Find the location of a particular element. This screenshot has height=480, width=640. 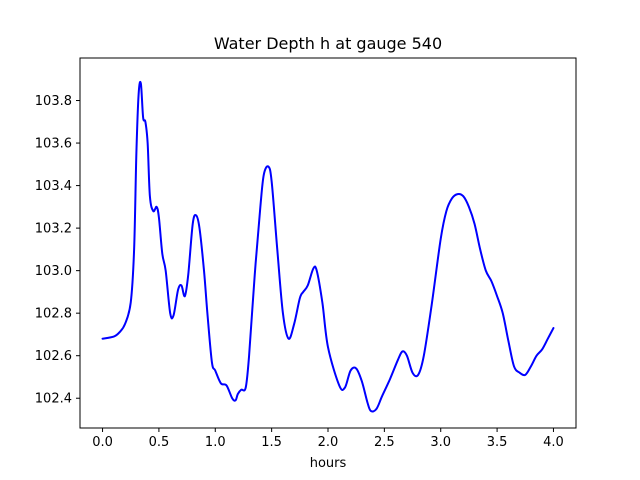

x-tick-label: 1.0 is located at coordinates (215, 442).